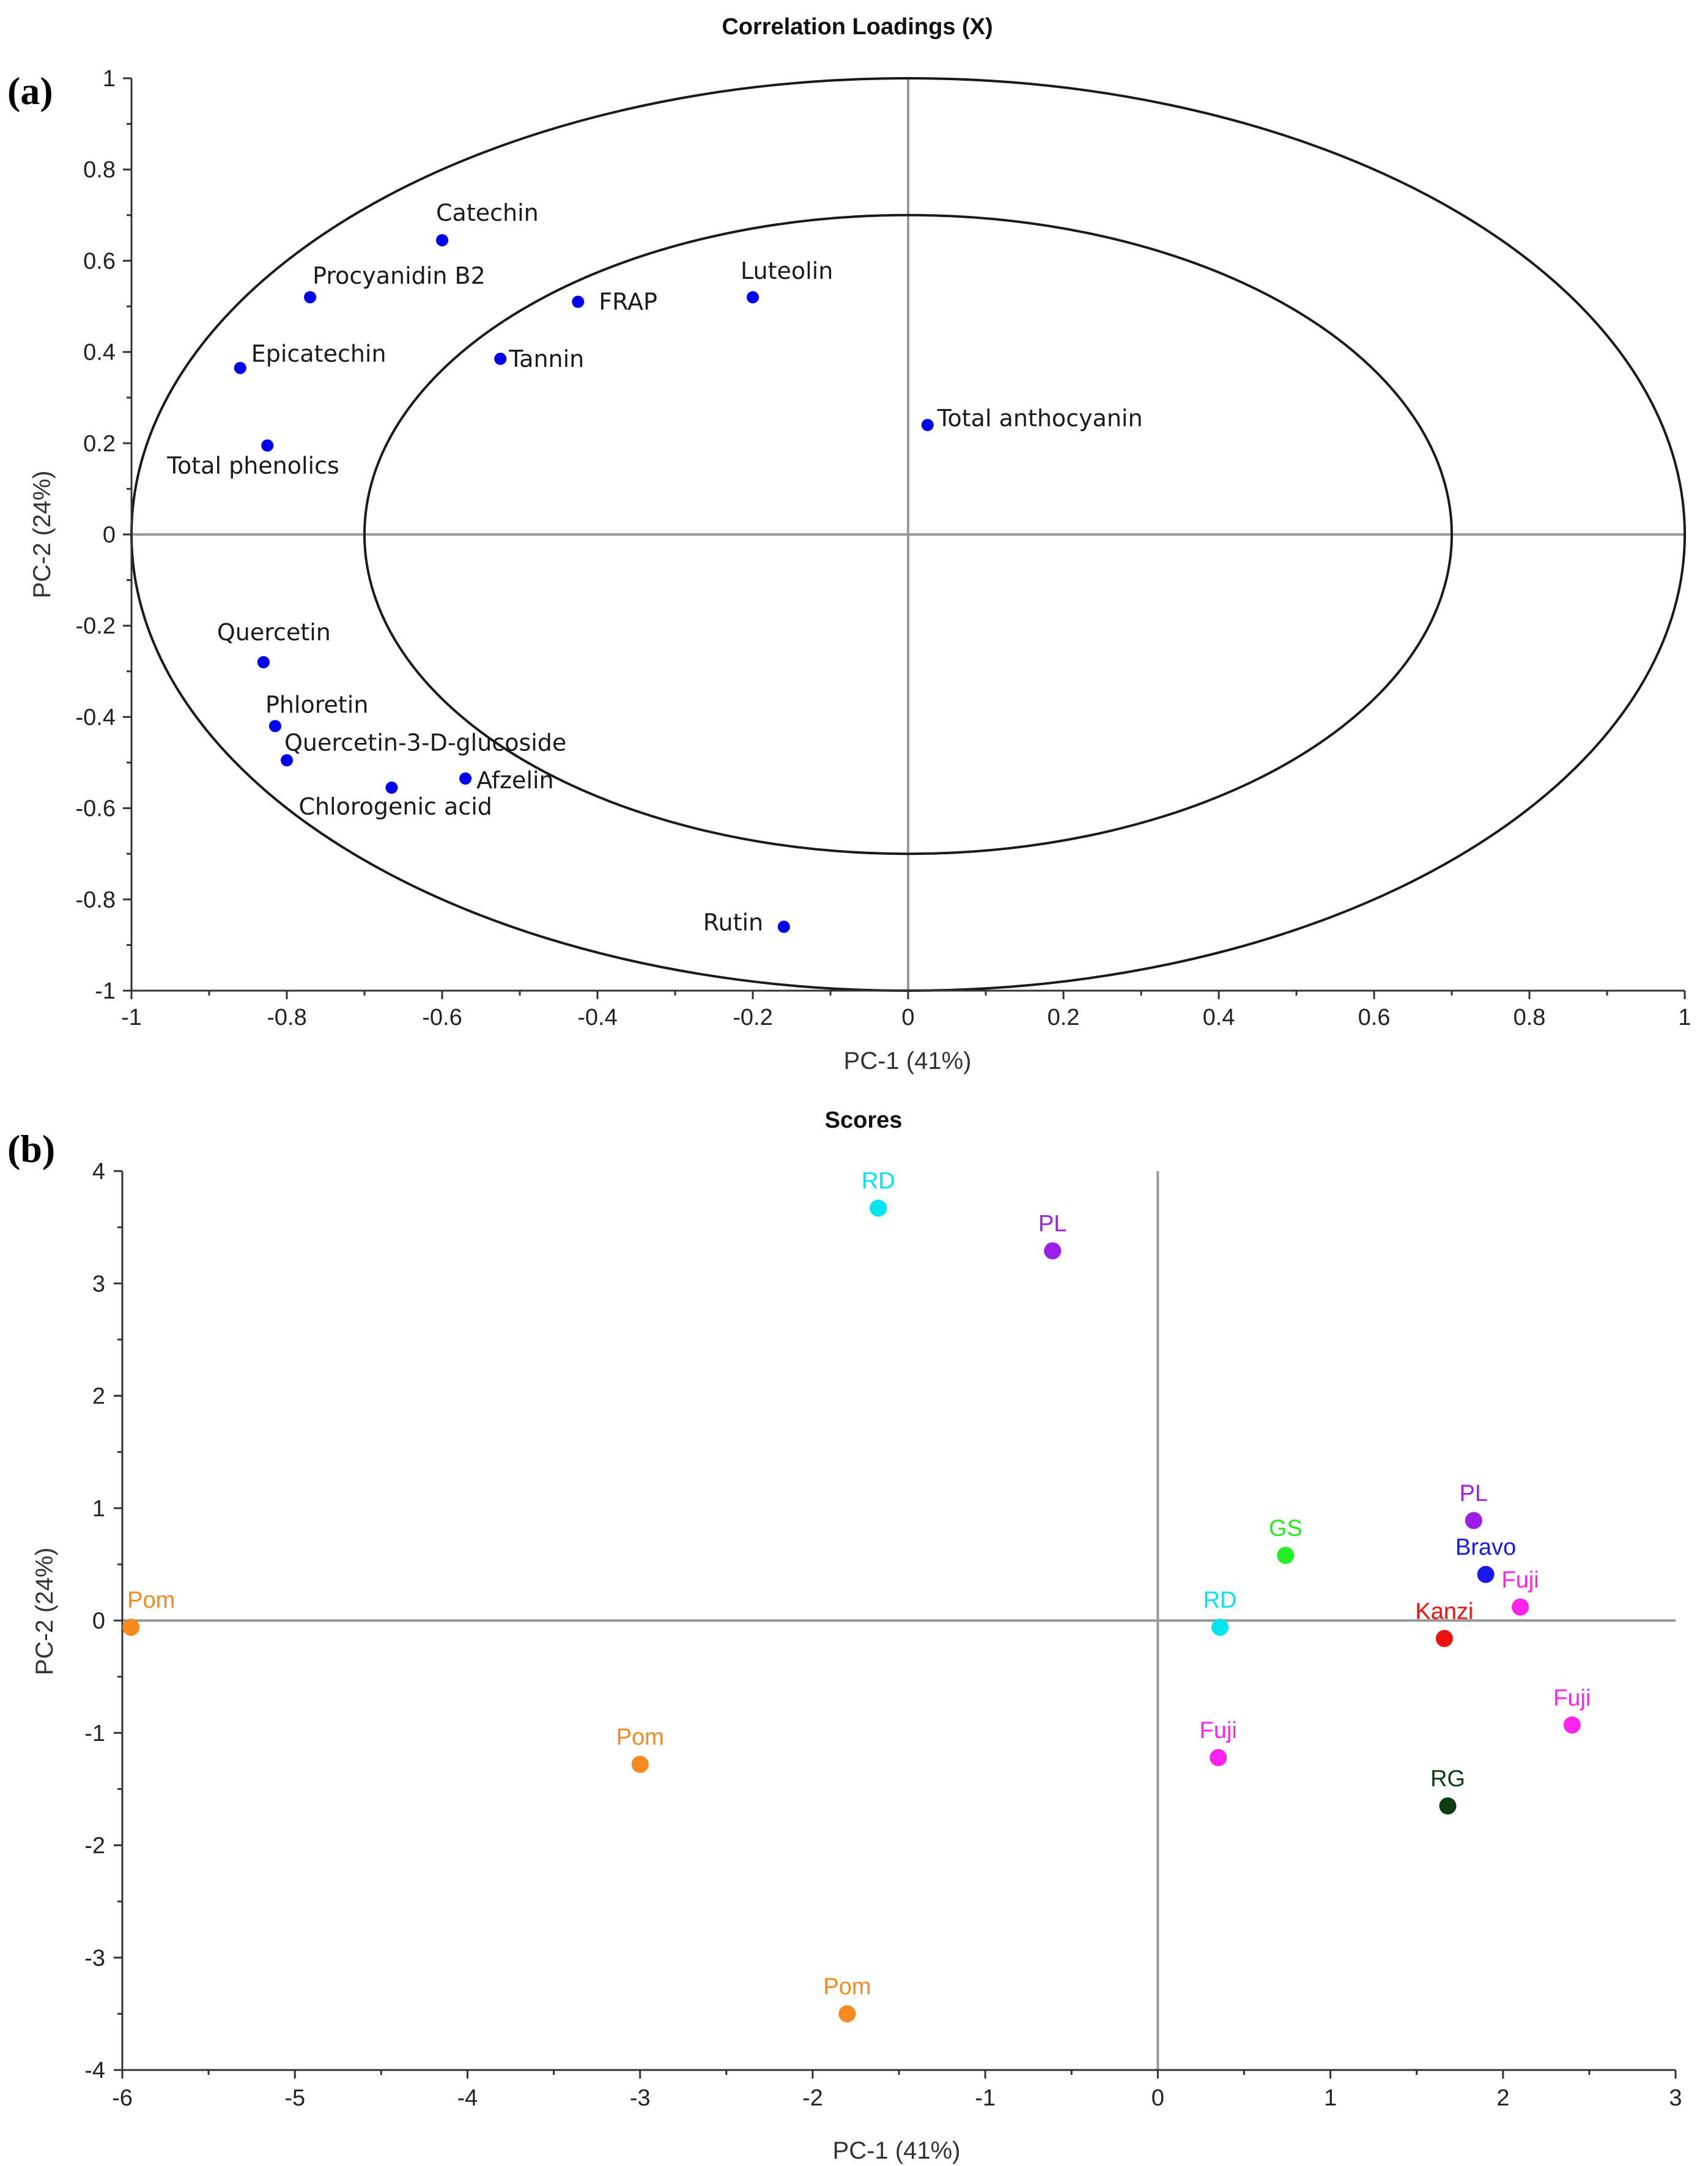 The width and height of the screenshot is (1708, 2166). I want to click on loadings-ytick-label: 0.8, so click(99, 170).